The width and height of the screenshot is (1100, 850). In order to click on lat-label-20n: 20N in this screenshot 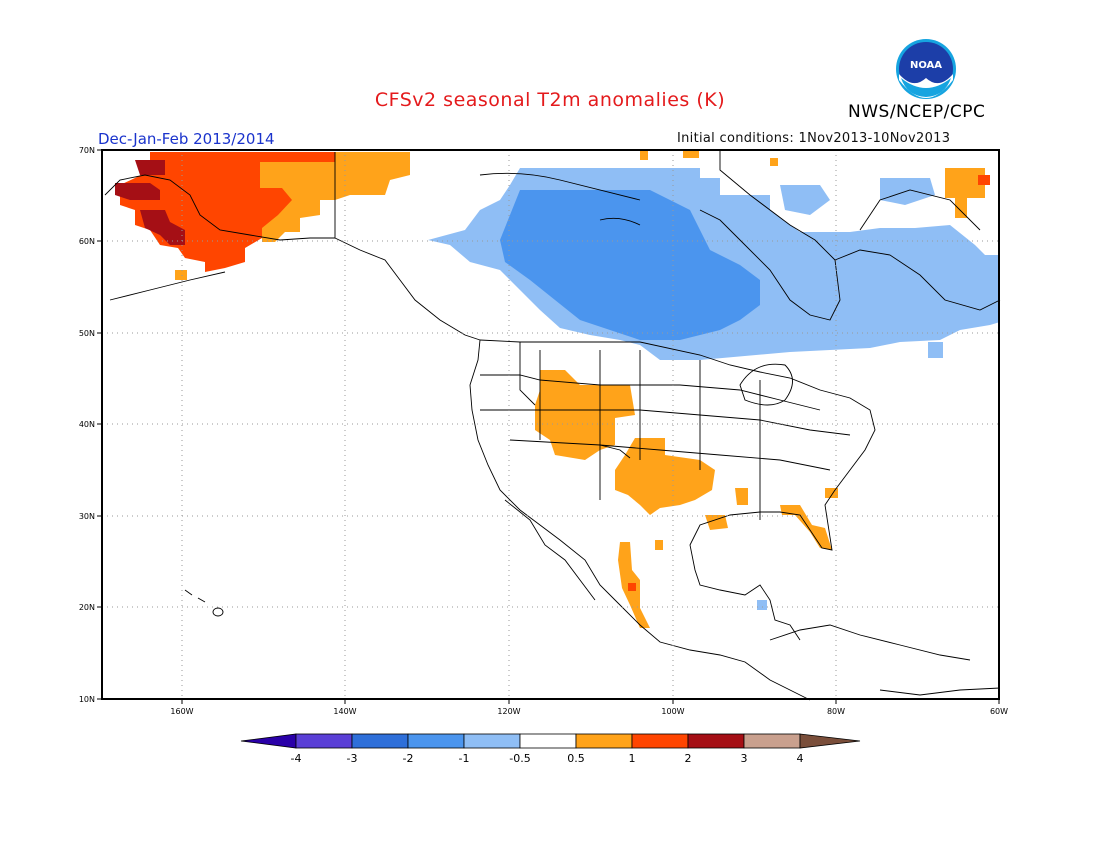, I will do `click(87, 607)`.